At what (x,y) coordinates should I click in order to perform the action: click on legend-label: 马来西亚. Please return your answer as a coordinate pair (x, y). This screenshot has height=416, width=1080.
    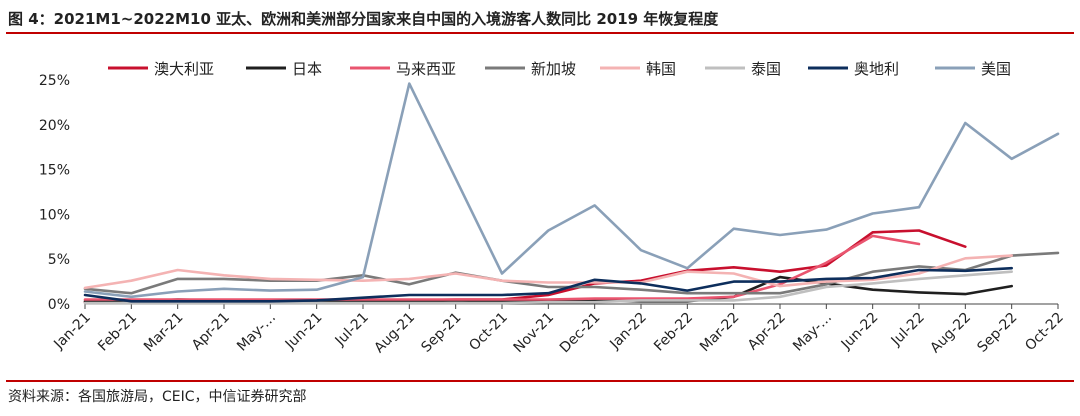
    Looking at the image, I should click on (426, 69).